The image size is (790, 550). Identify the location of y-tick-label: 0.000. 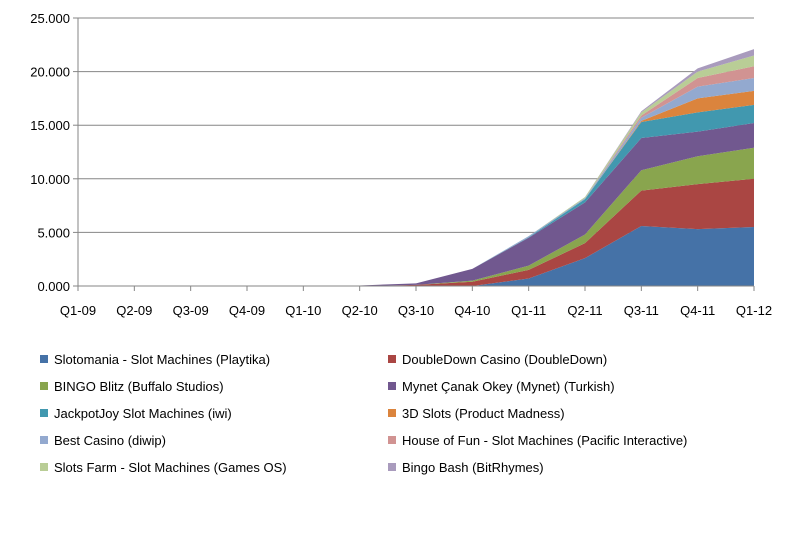
(53, 286).